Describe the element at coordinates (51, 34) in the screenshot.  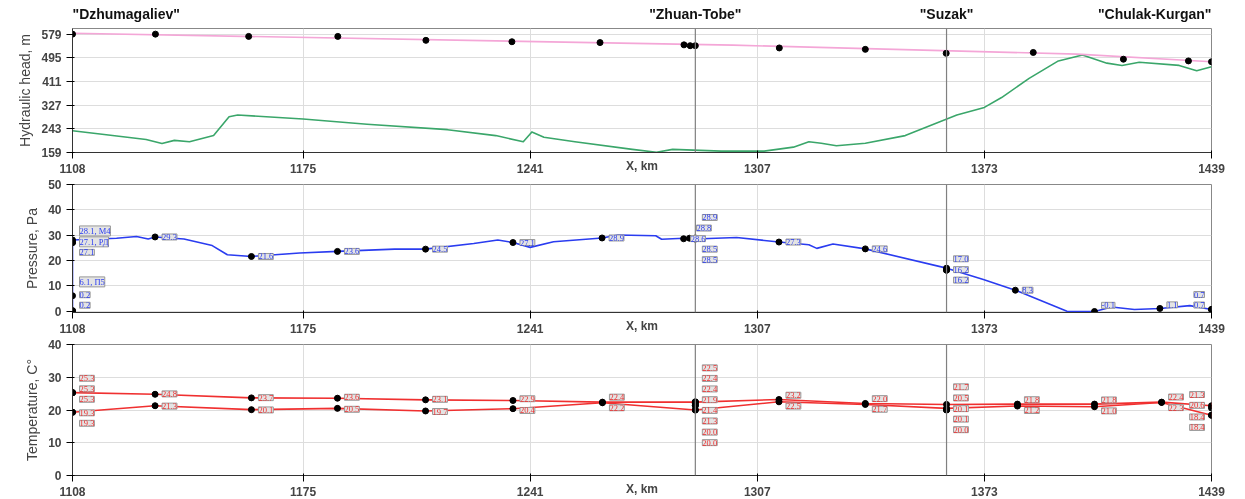
I see `y-tick-label: 579` at that location.